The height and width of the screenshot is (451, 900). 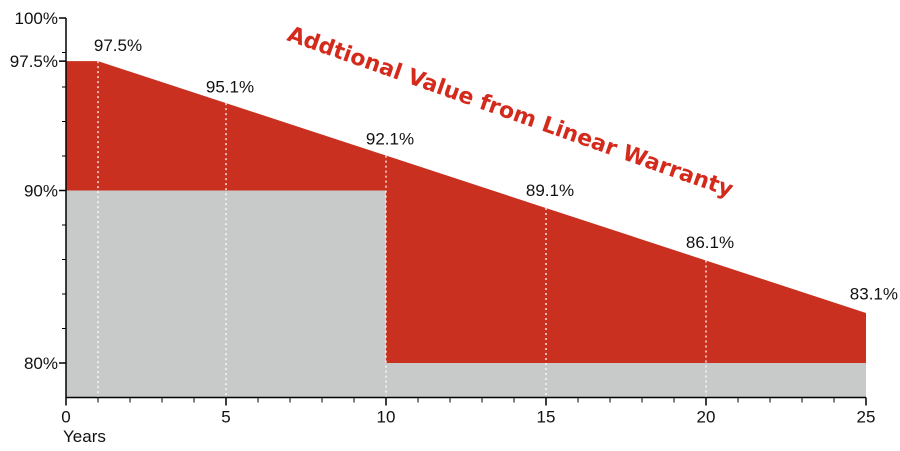 I want to click on x-tick-label-5: 5, so click(x=225, y=417).